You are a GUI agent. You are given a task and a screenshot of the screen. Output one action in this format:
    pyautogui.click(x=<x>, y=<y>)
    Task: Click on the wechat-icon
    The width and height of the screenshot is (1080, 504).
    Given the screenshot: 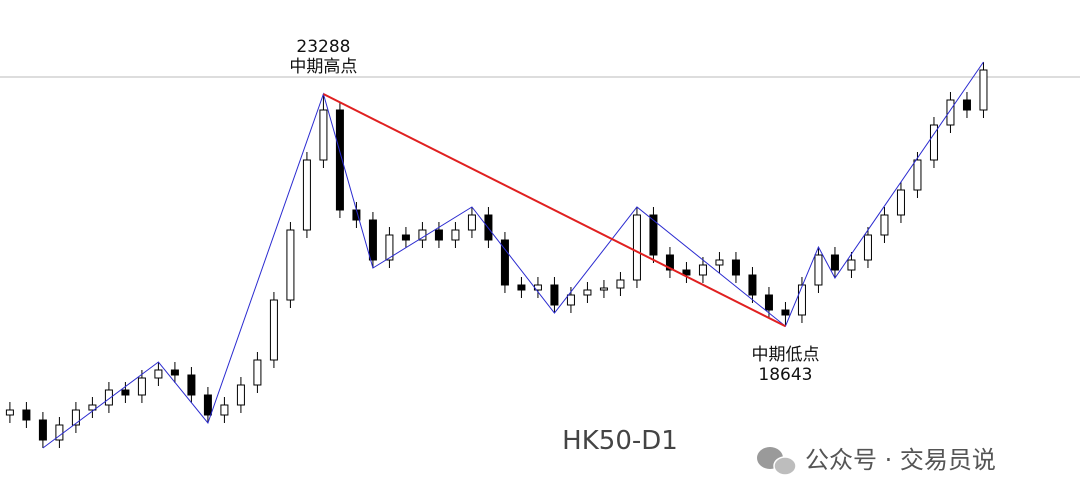 What is the action you would take?
    pyautogui.click(x=777, y=461)
    